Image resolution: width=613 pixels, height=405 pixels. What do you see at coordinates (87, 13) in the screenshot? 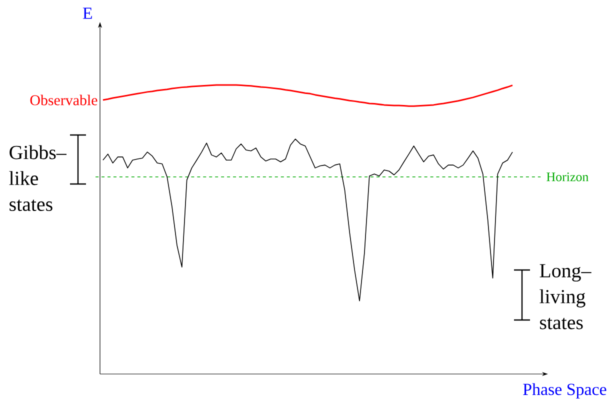
I see `y-axis-title: E` at bounding box center [87, 13].